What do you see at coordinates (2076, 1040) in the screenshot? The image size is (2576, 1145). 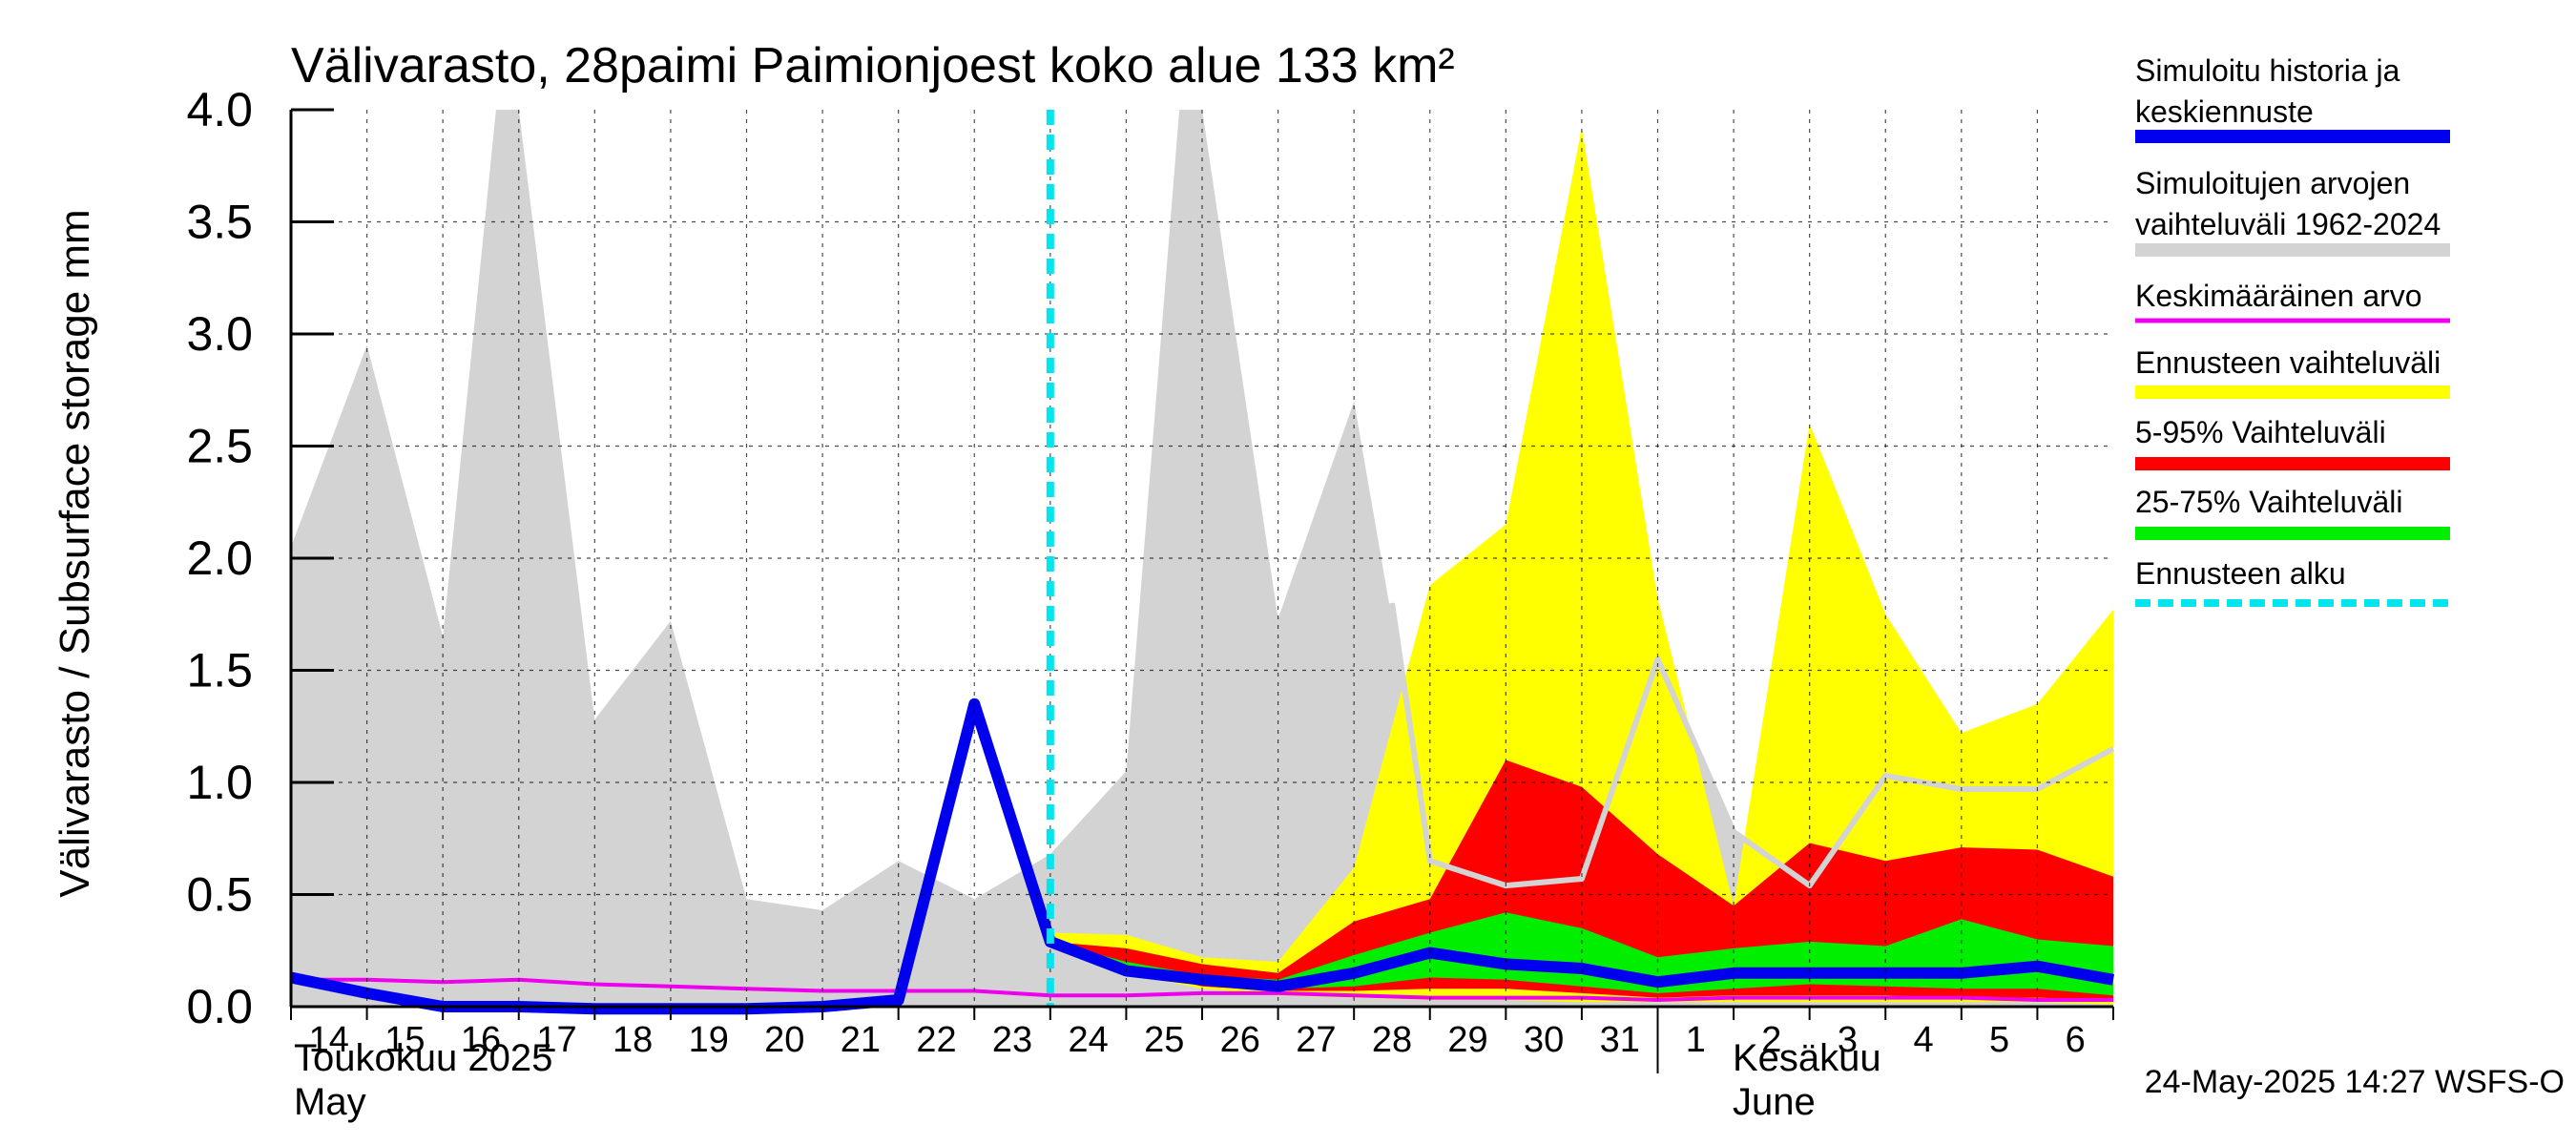 I see `x-tick-label: 6` at bounding box center [2076, 1040].